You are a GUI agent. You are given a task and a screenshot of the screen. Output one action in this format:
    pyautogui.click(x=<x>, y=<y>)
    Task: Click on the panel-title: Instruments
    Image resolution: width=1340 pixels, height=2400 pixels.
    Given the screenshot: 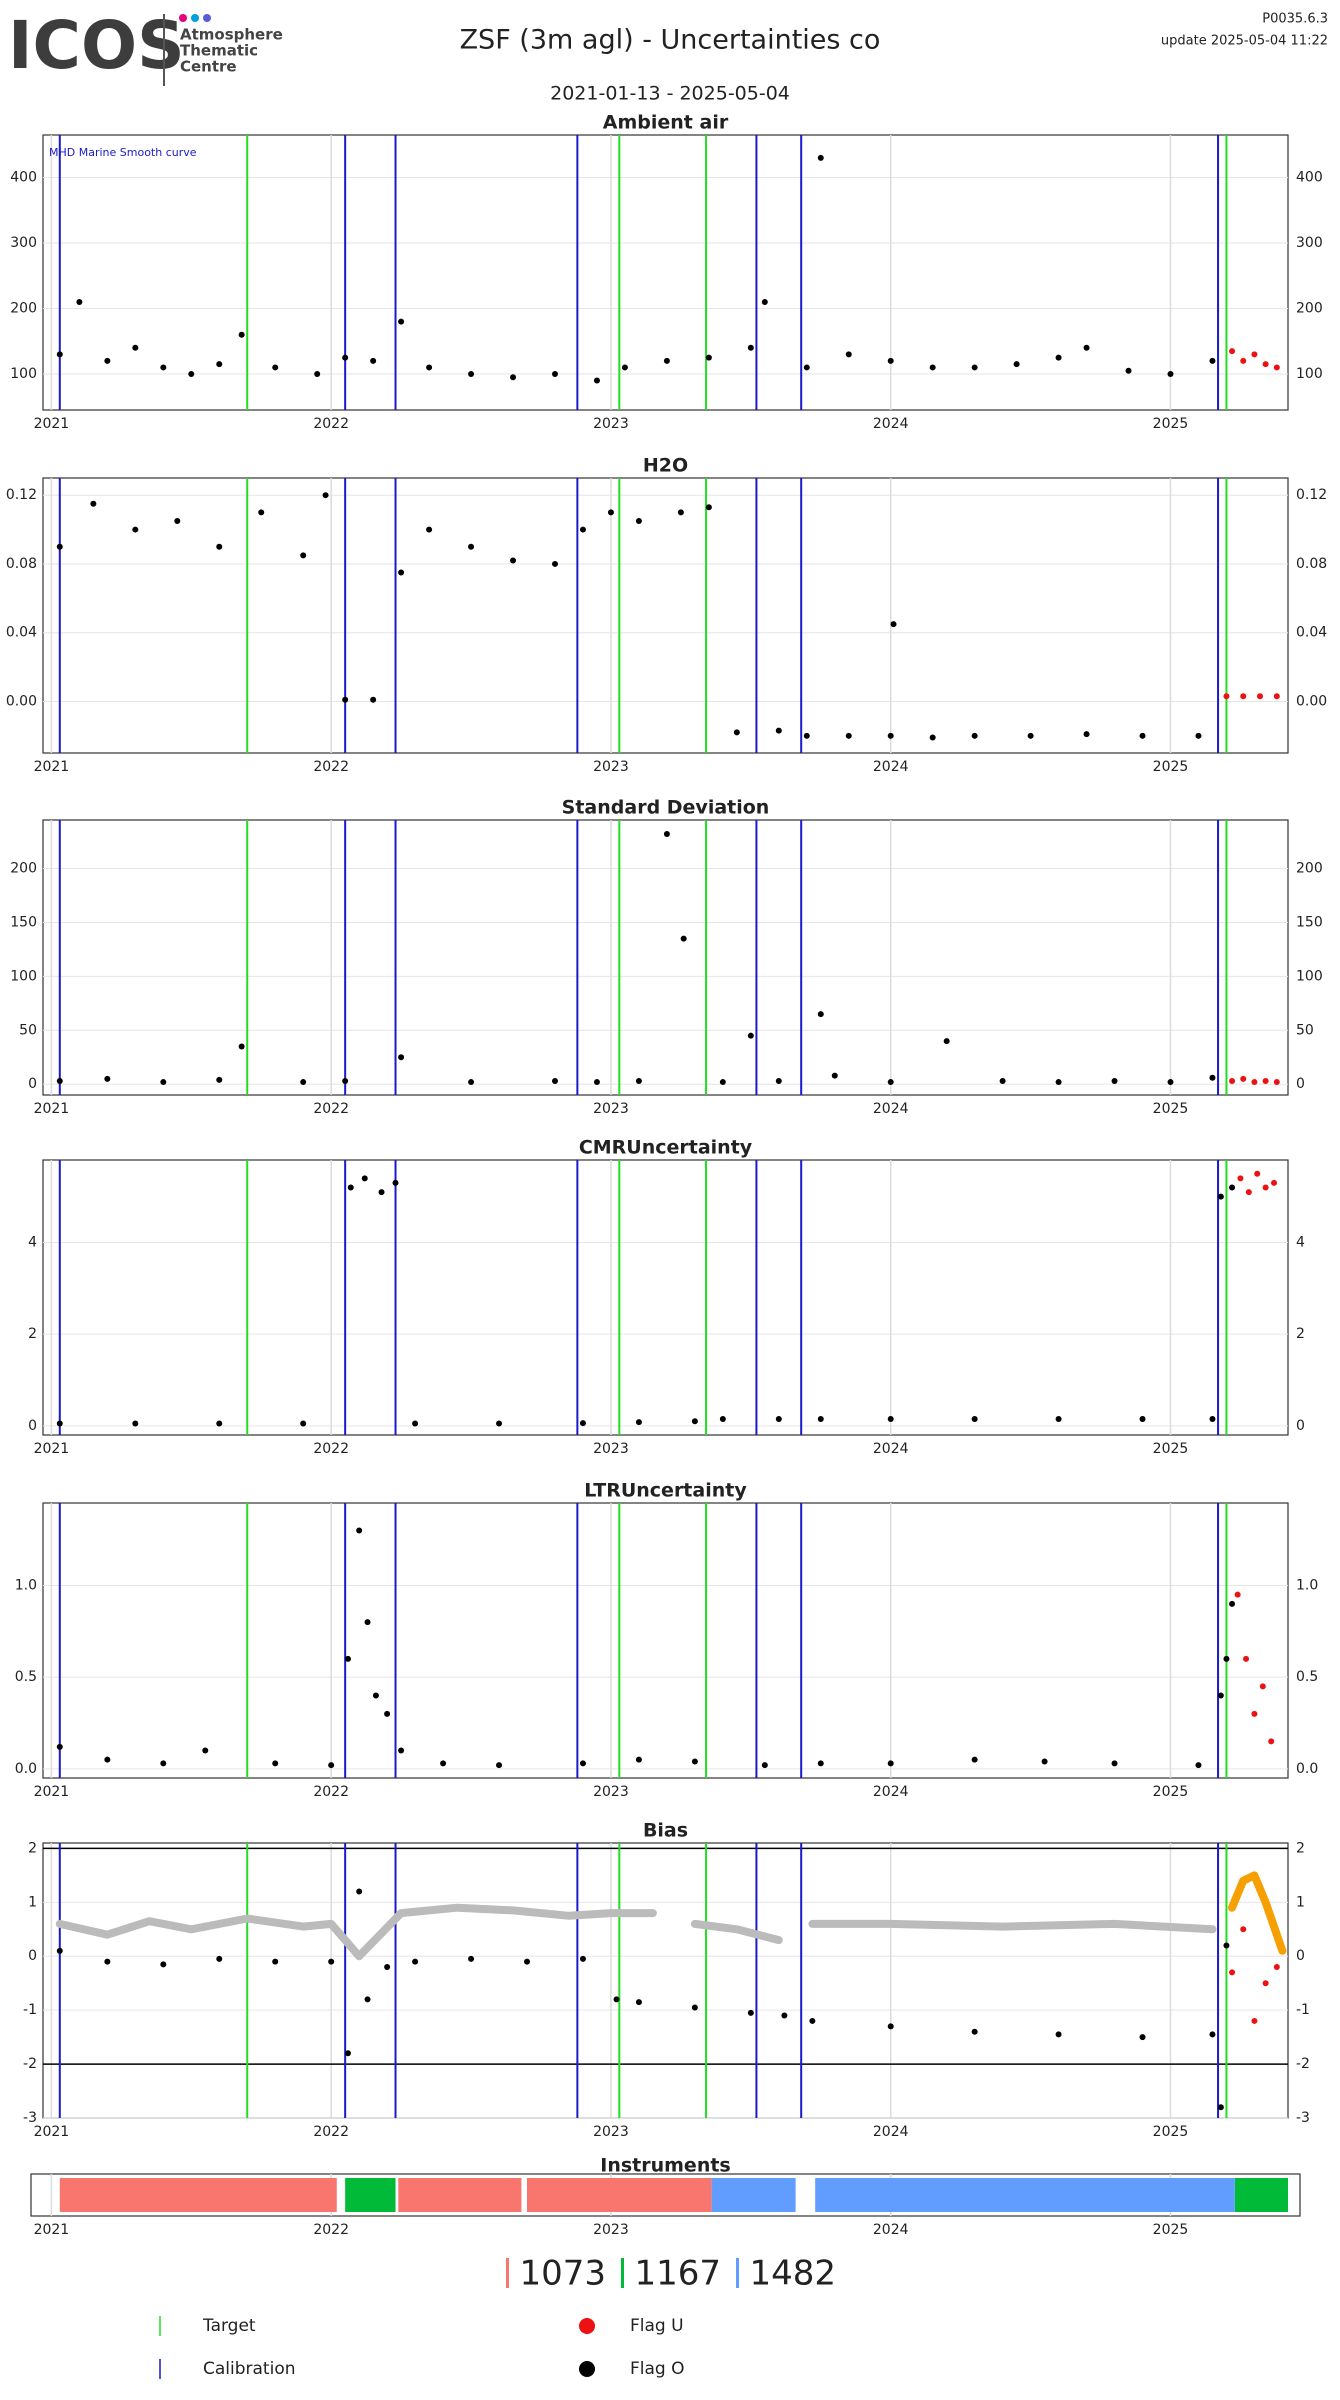 What is the action you would take?
    pyautogui.click(x=665, y=2166)
    